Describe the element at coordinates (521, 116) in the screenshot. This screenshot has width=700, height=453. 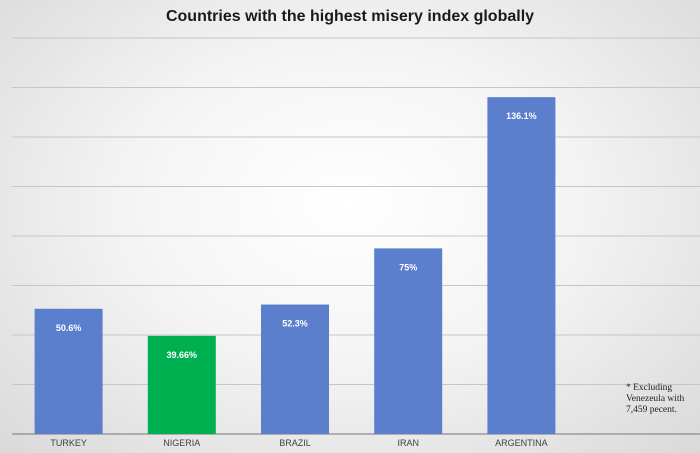
I see `data-label-argentina: 136.1%` at that location.